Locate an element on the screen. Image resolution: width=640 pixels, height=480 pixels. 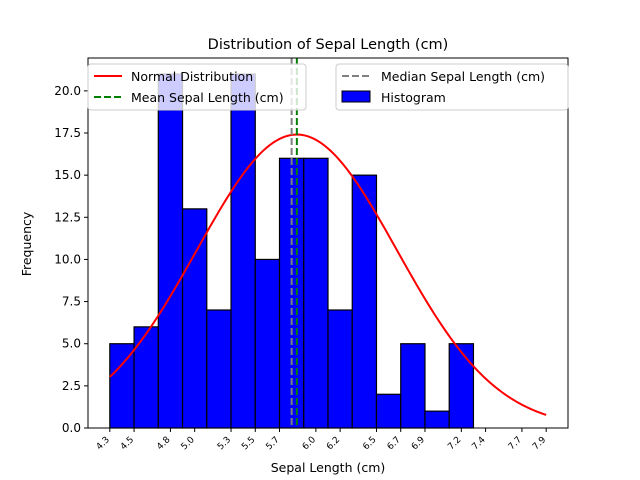
y-tick-label: 10.0 is located at coordinates (67, 259).